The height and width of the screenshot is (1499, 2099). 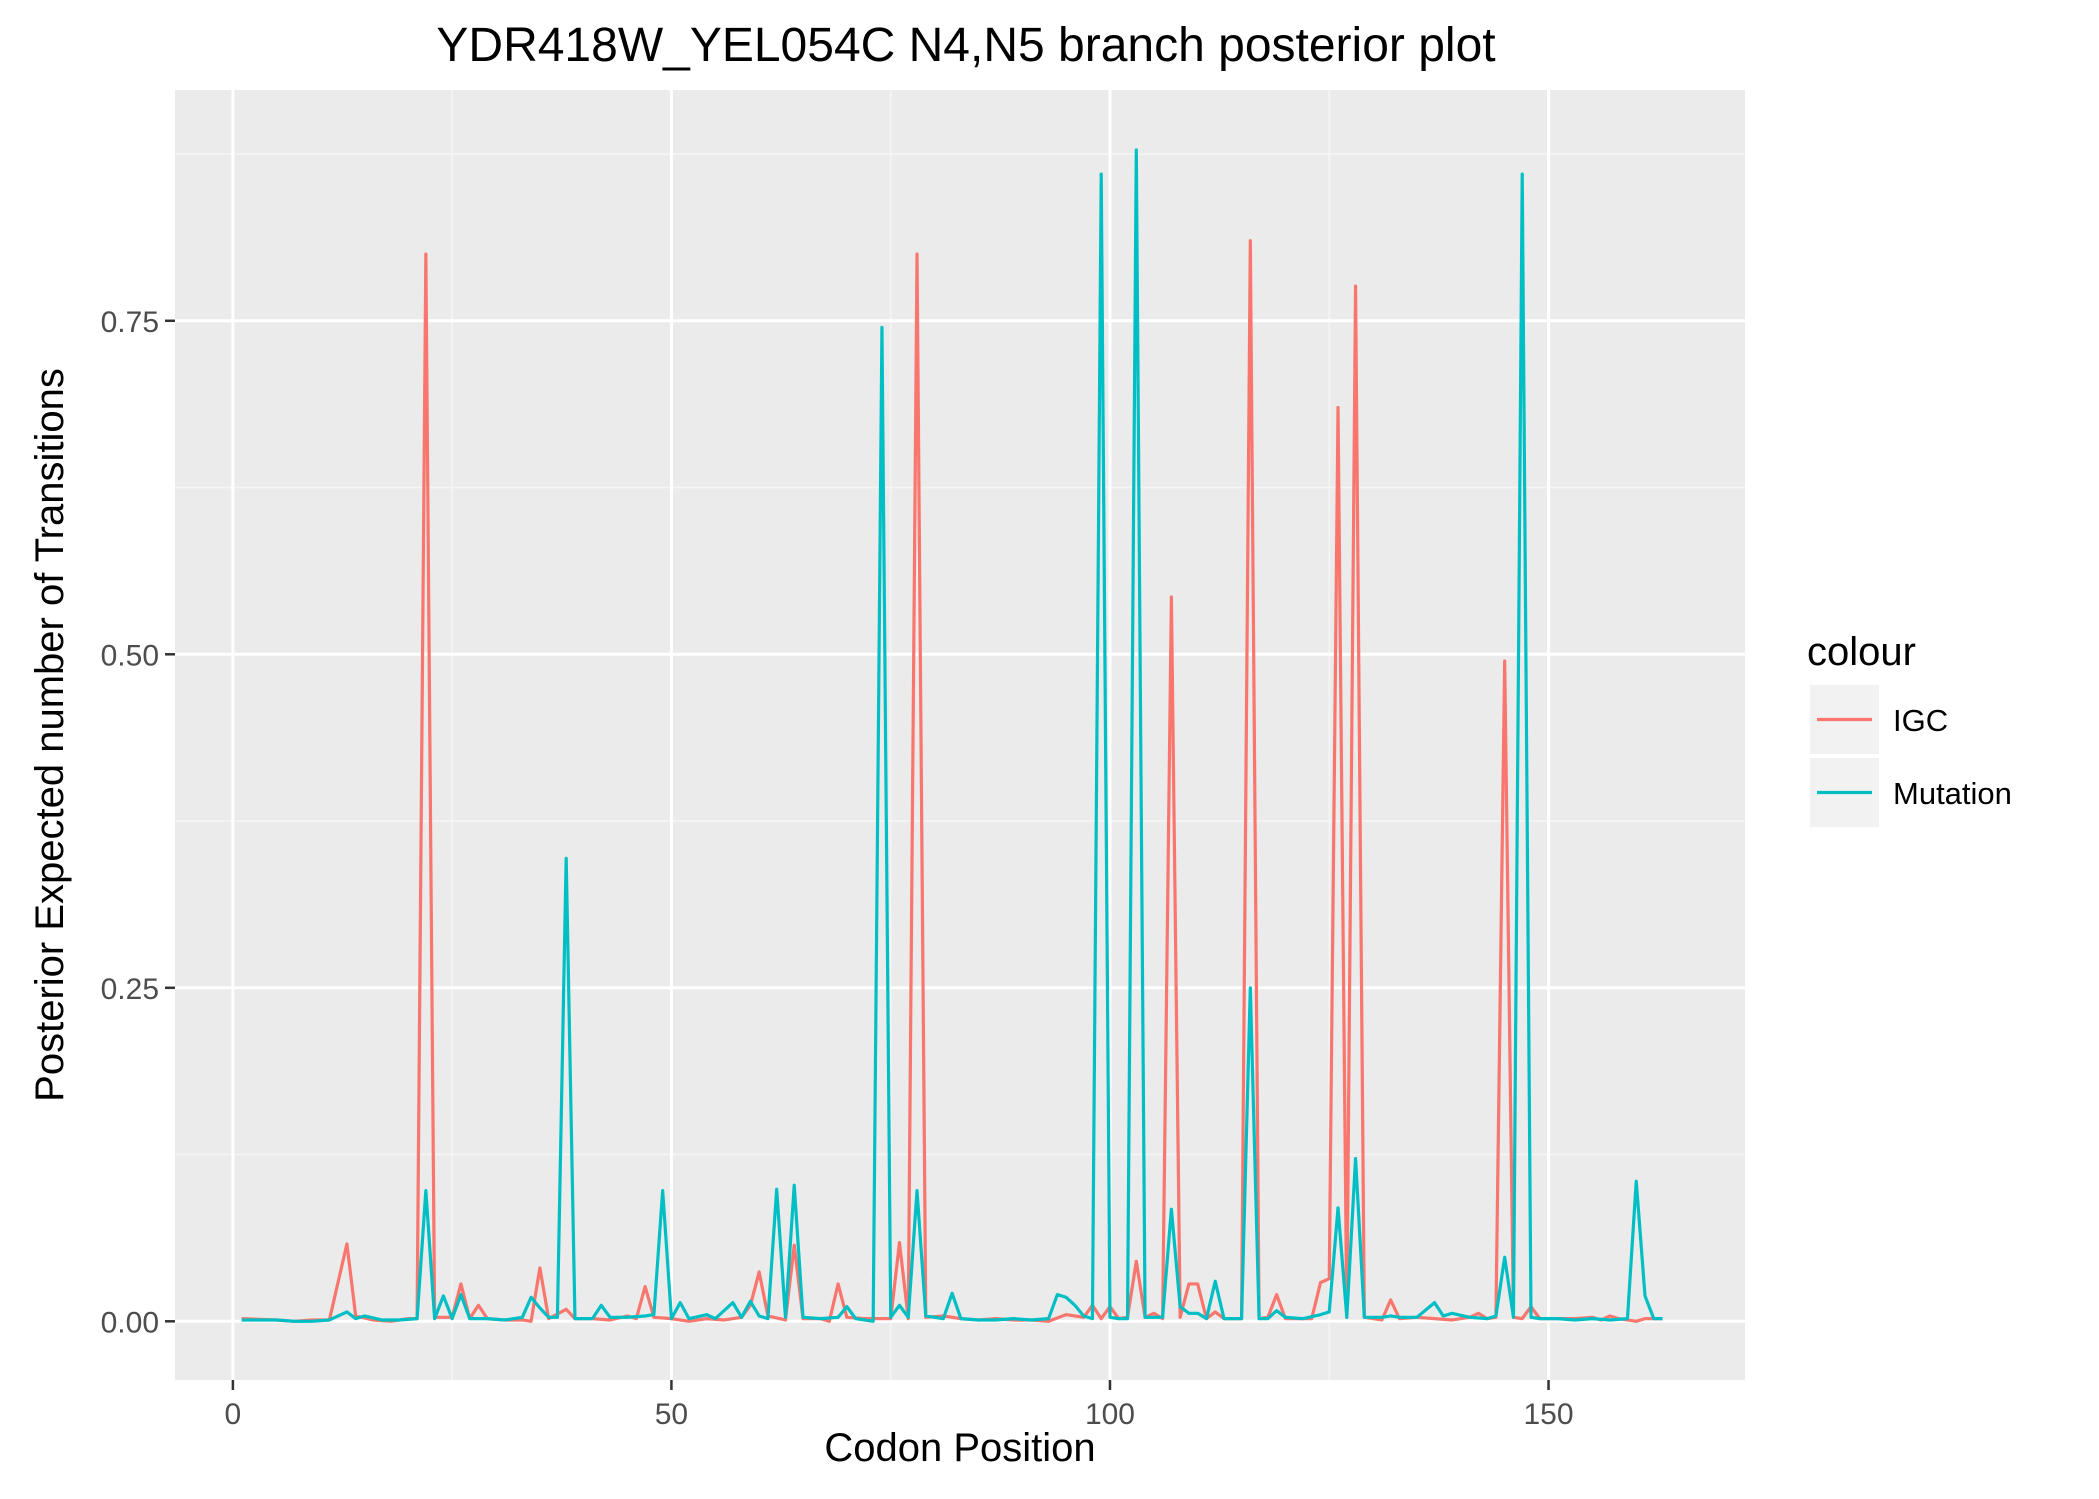 What do you see at coordinates (671, 1414) in the screenshot?
I see `x-tick-label: 50` at bounding box center [671, 1414].